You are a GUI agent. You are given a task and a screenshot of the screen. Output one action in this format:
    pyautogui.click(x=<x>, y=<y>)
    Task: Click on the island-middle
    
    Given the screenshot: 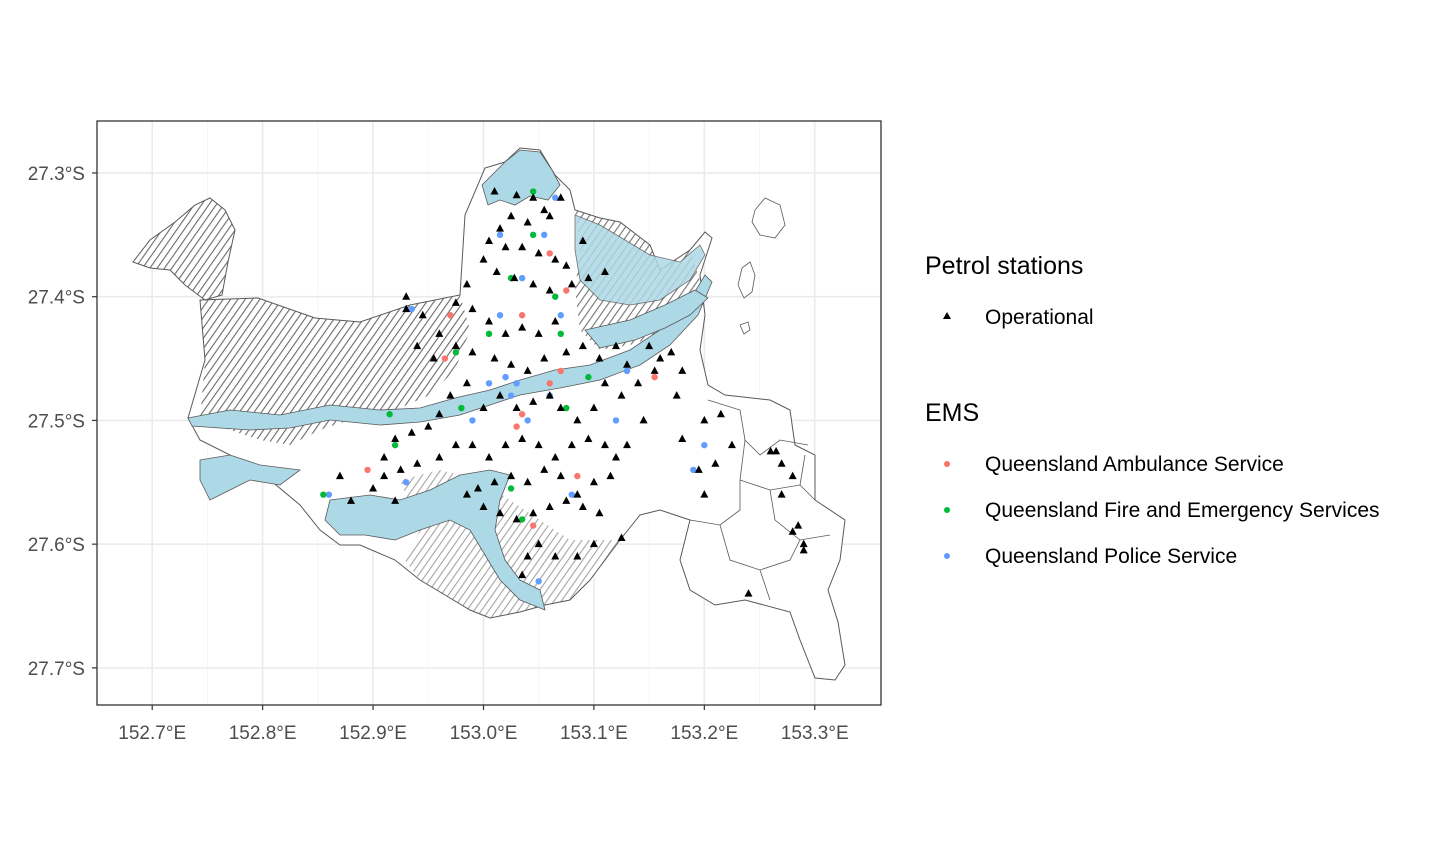 What is the action you would take?
    pyautogui.click(x=746, y=280)
    